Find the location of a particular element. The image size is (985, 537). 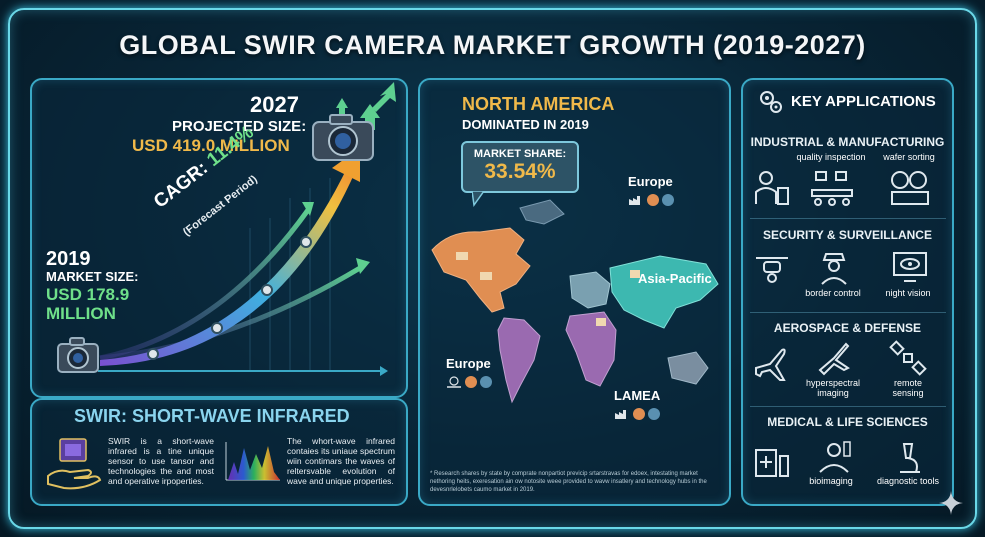

drone-icon is located at coordinates (772, 270).